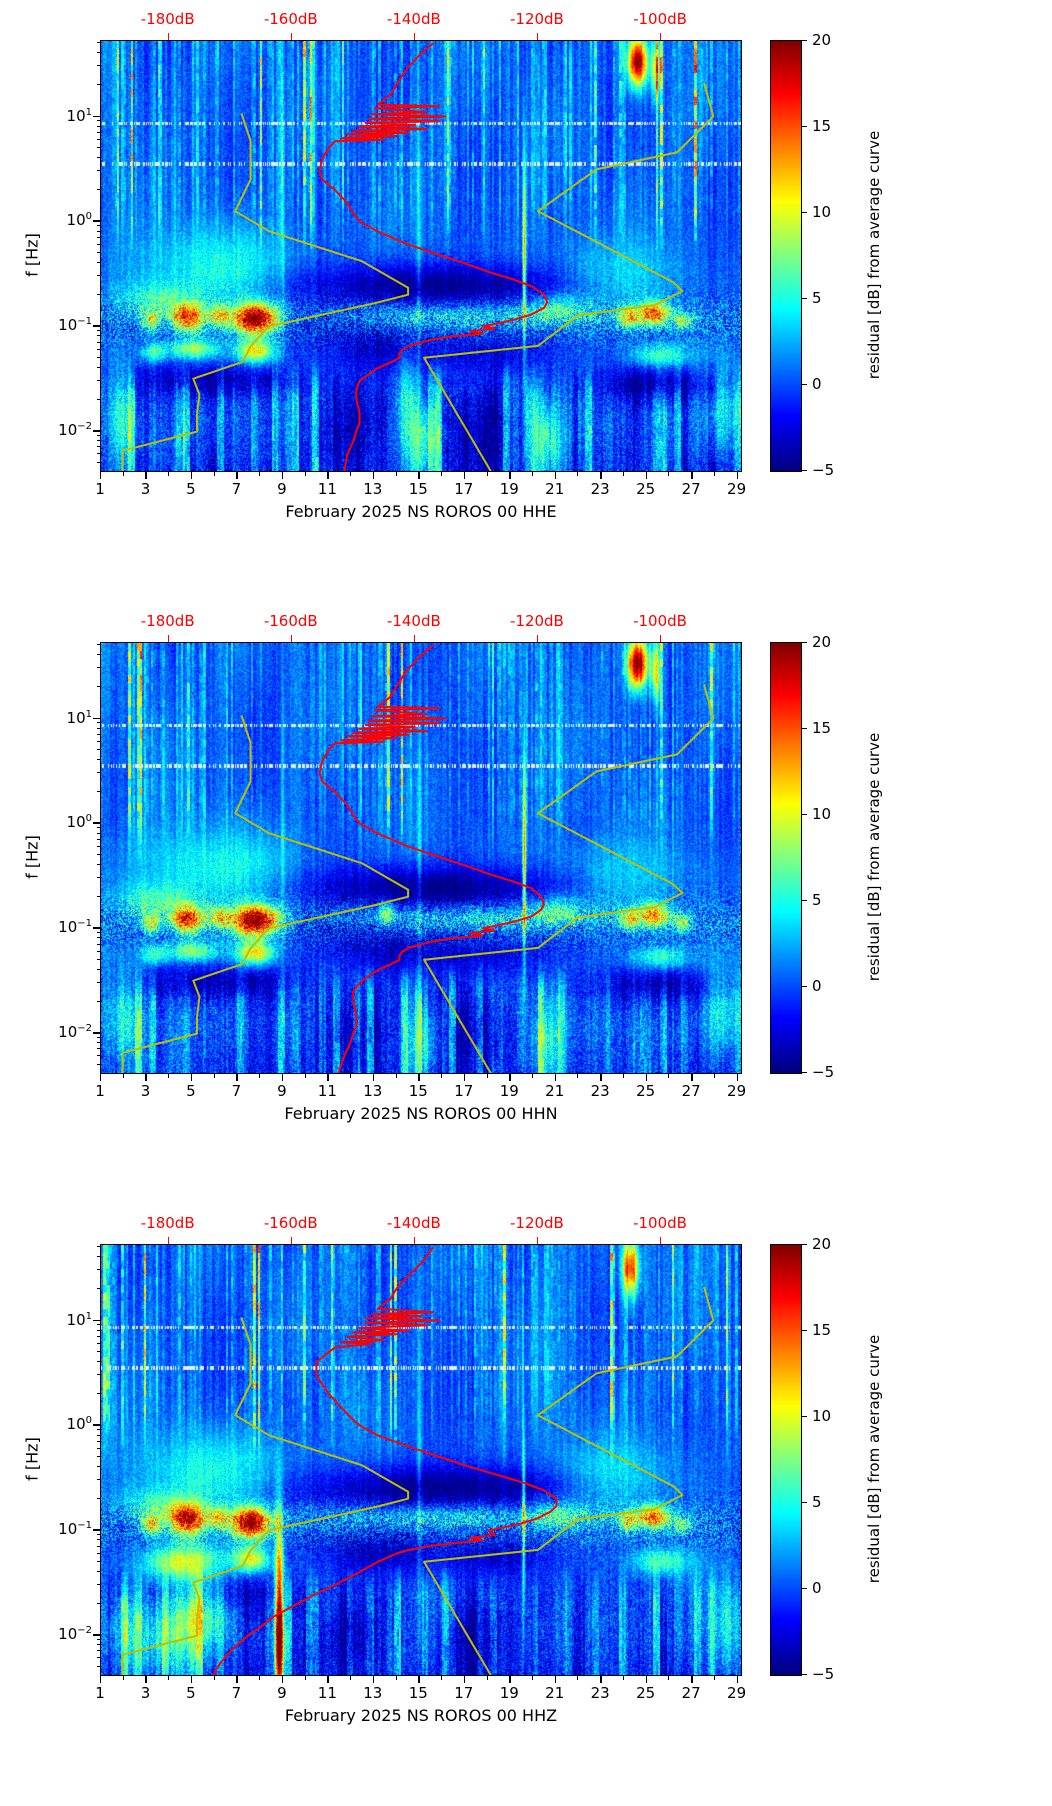 The width and height of the screenshot is (1052, 1806). Describe the element at coordinates (418, 489) in the screenshot. I see `x-axis-tick-label: 15` at that location.